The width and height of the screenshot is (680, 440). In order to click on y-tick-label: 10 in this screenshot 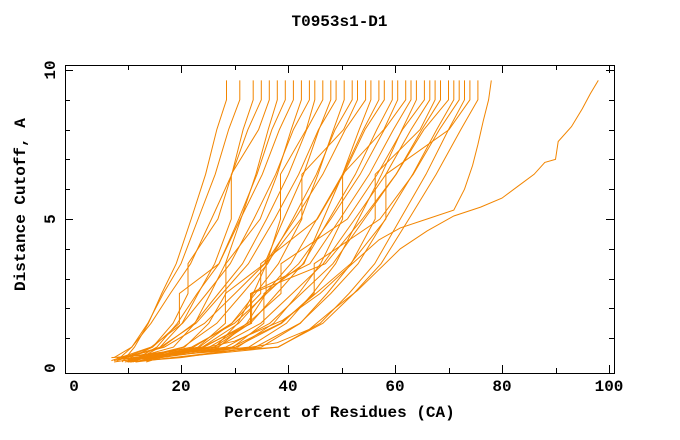, I will do `click(51, 69)`.